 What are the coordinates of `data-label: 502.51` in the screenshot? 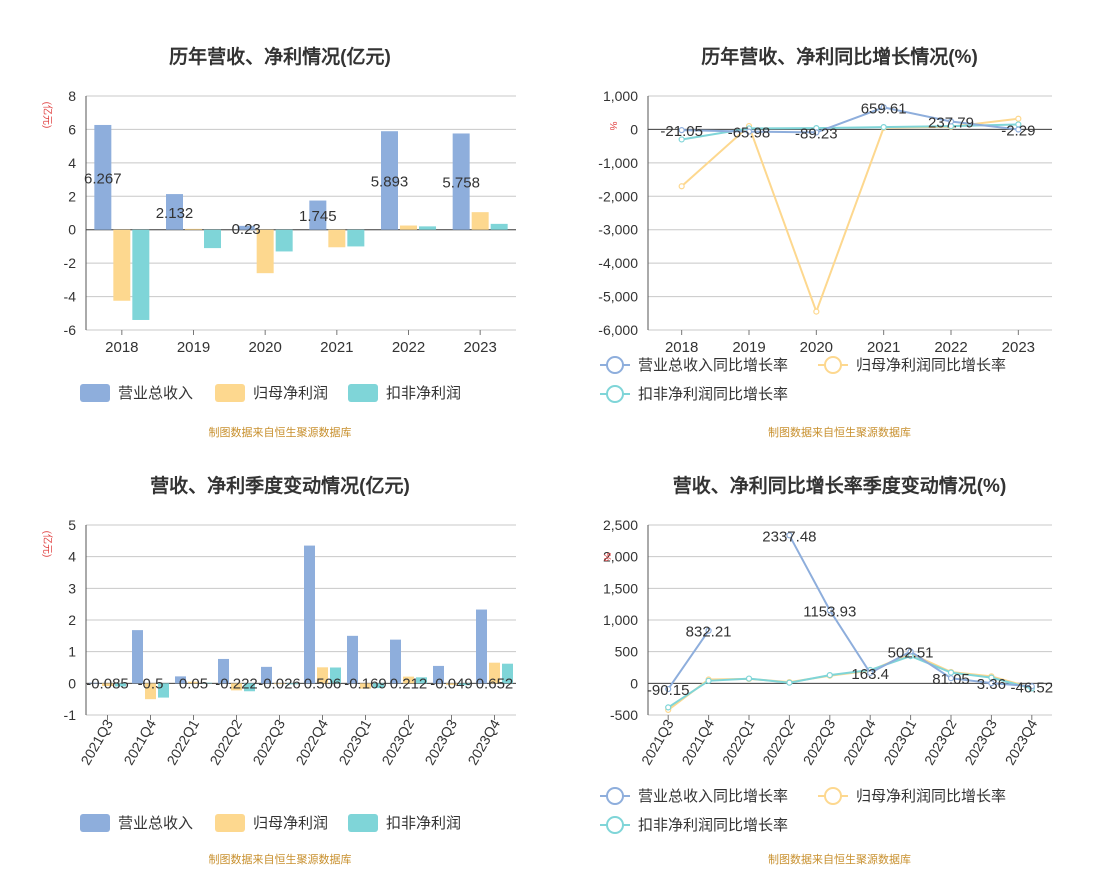 It's located at (911, 653).